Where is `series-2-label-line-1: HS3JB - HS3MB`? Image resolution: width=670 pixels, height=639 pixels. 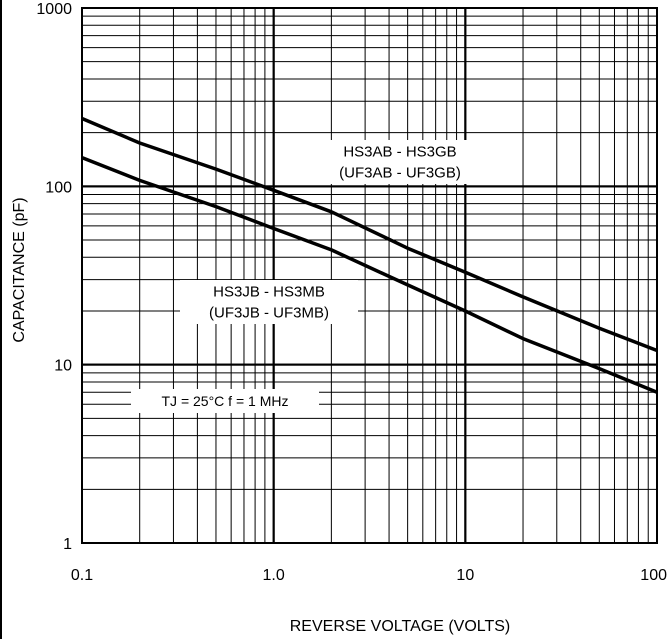 series-2-label-line-1: HS3JB - HS3MB is located at coordinates (269, 292).